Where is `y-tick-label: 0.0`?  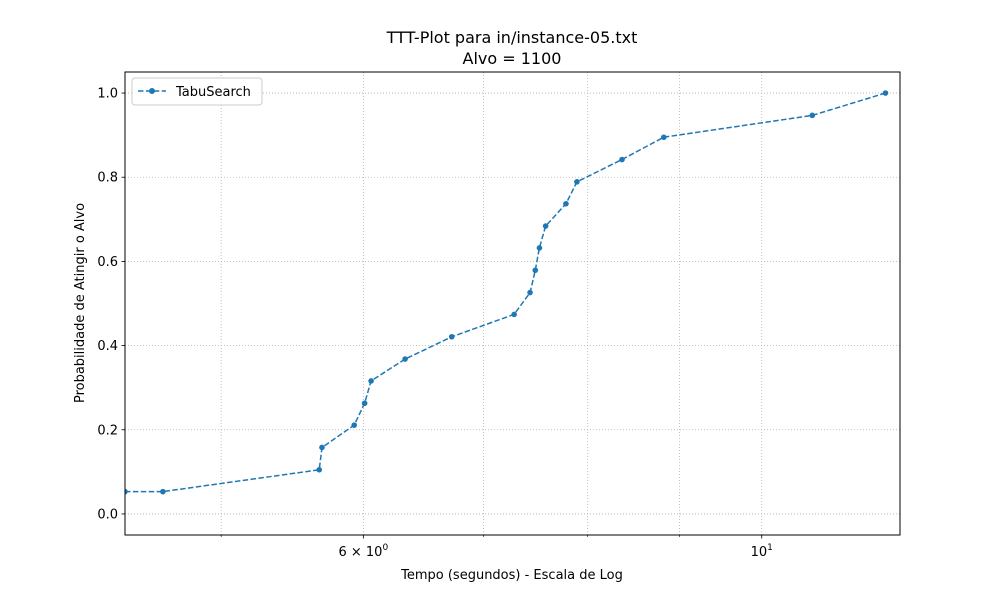 y-tick-label: 0.0 is located at coordinates (107, 514).